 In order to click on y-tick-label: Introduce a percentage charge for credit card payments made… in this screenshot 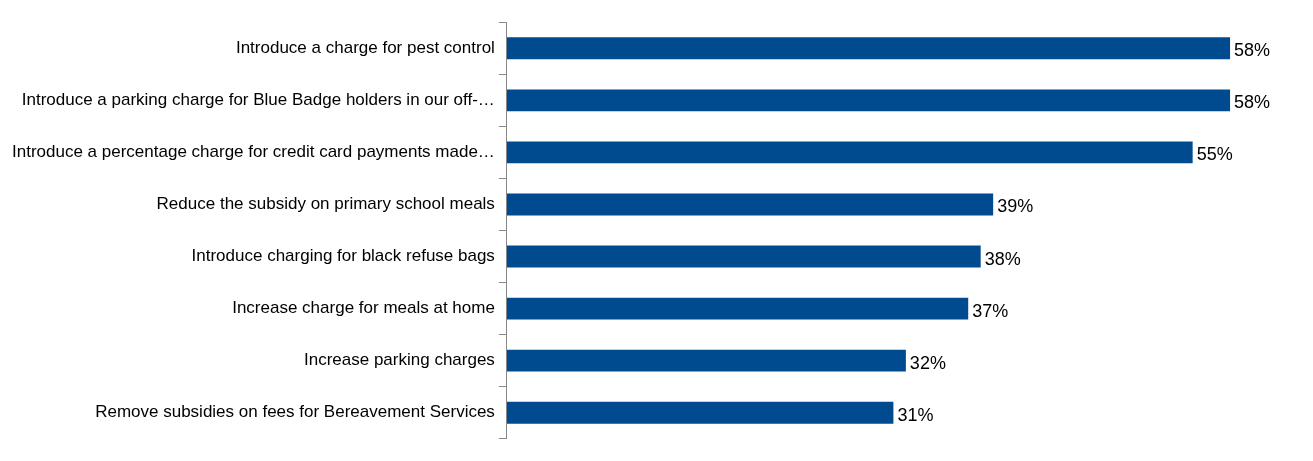, I will do `click(253, 152)`.